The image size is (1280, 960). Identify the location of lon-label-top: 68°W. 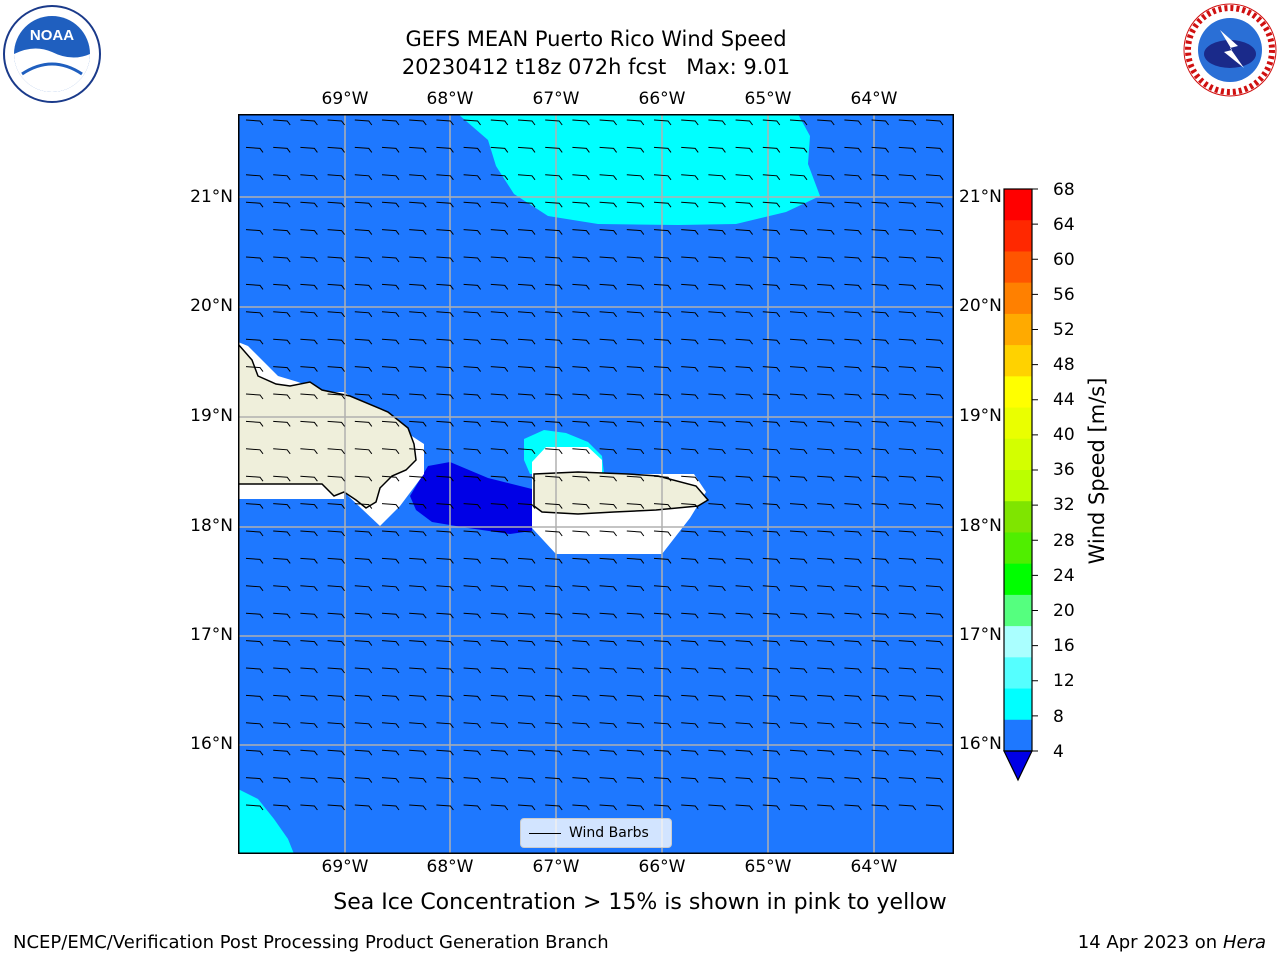
(450, 99).